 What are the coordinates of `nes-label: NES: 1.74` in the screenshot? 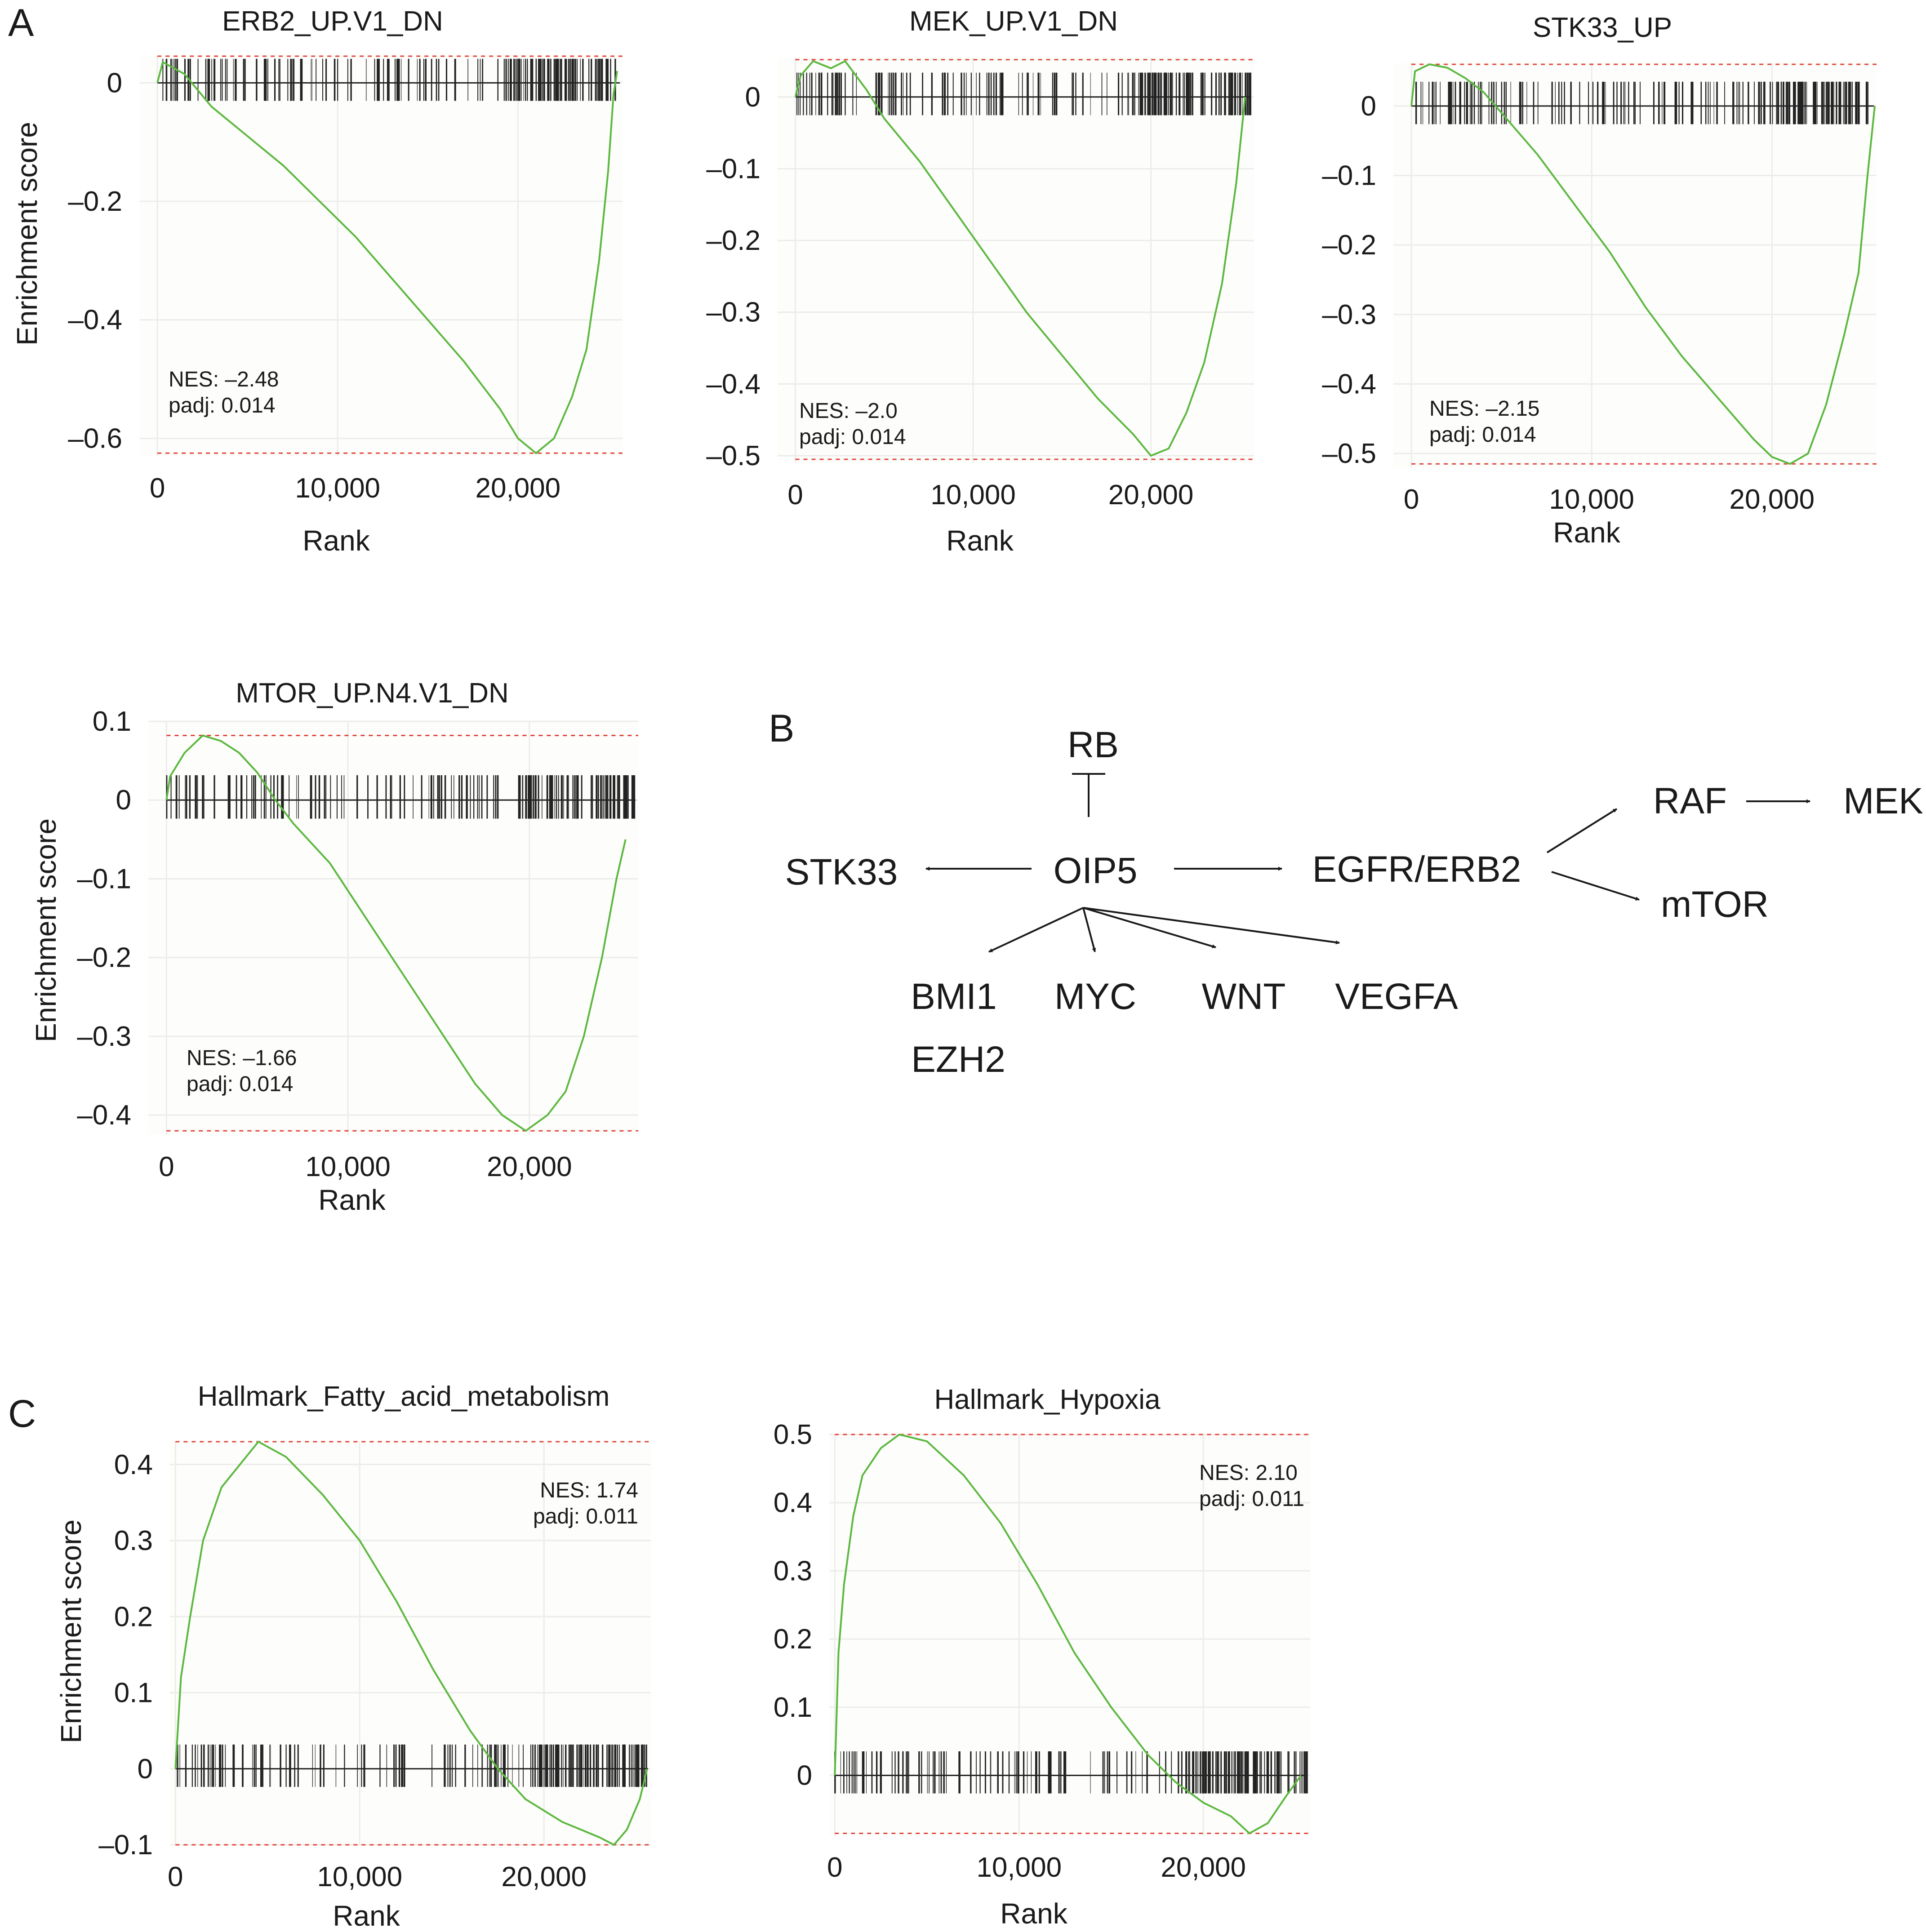 It's located at (589, 1490).